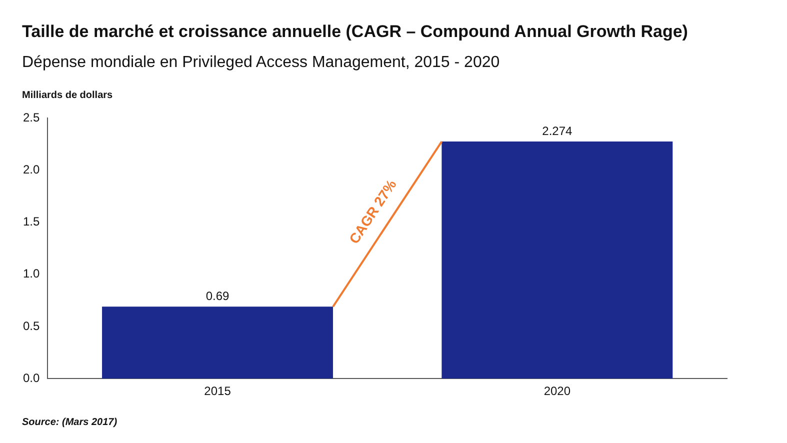 Image resolution: width=787 pixels, height=443 pixels. Describe the element at coordinates (31, 169) in the screenshot. I see `y-tick-label: 2.0` at that location.